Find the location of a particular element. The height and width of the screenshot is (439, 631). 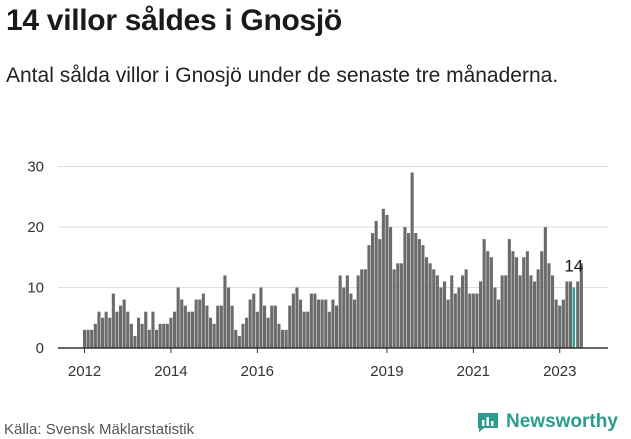

data-label-latest: 14 is located at coordinates (573, 266).